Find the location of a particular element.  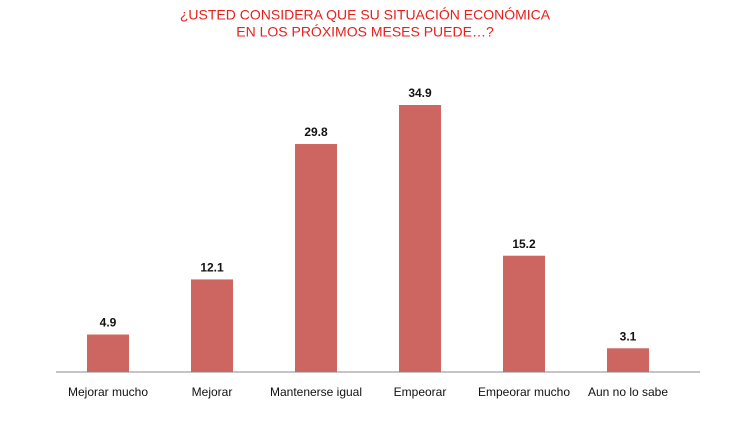

x-tick-label: Mejorar is located at coordinates (212, 392).